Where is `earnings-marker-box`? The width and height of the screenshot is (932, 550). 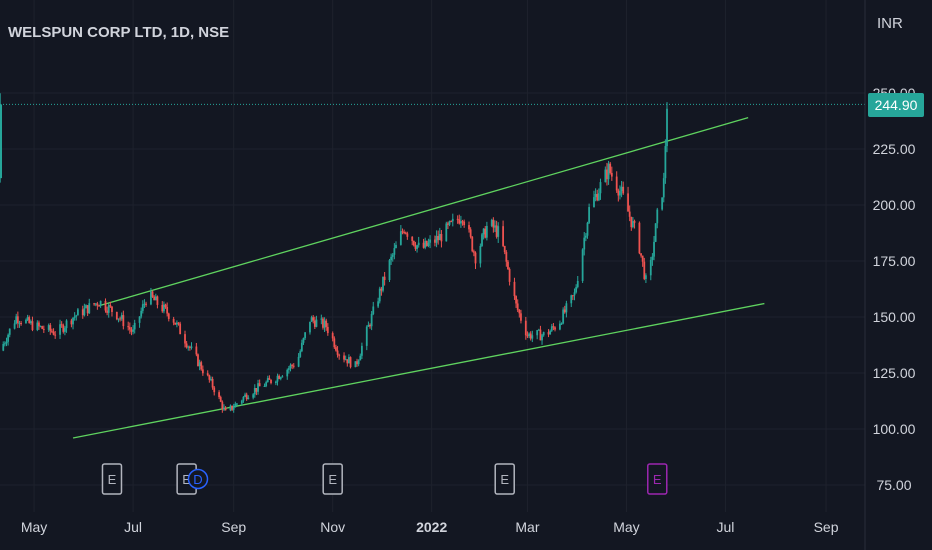
earnings-marker-box is located at coordinates (112, 479).